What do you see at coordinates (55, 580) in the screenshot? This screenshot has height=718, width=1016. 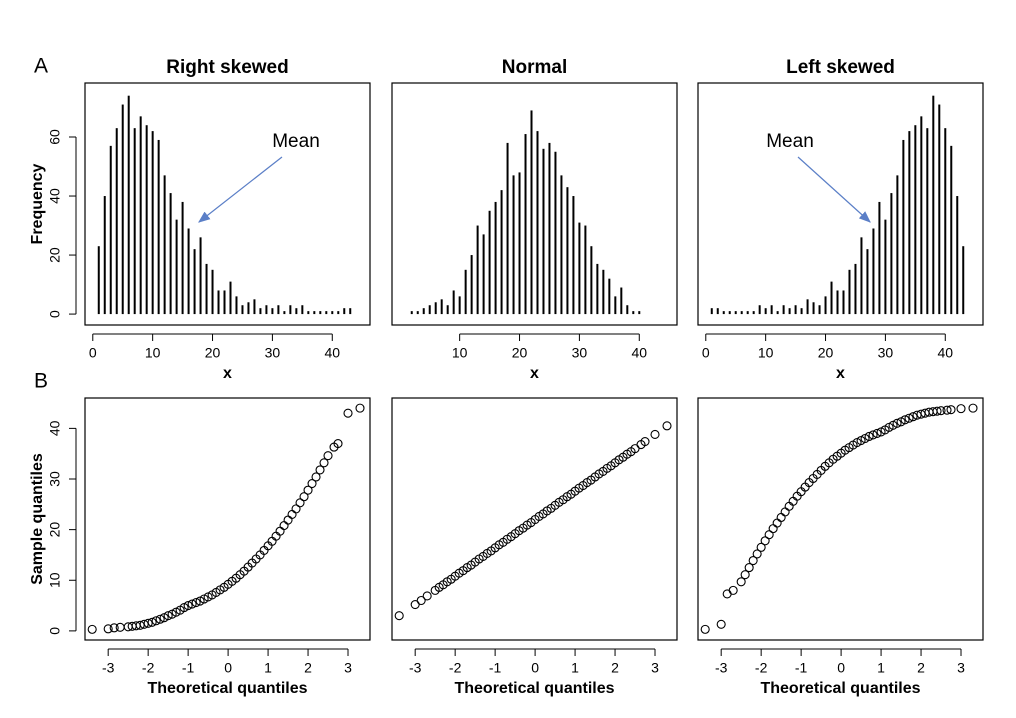 I see `y-tick-label: 10` at bounding box center [55, 580].